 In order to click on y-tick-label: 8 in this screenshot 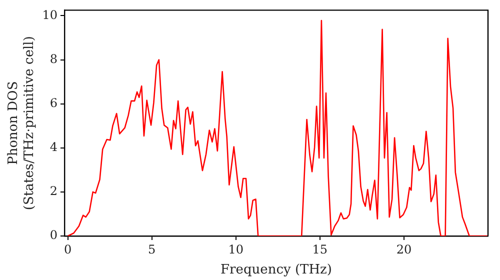, I will do `click(54, 59)`.